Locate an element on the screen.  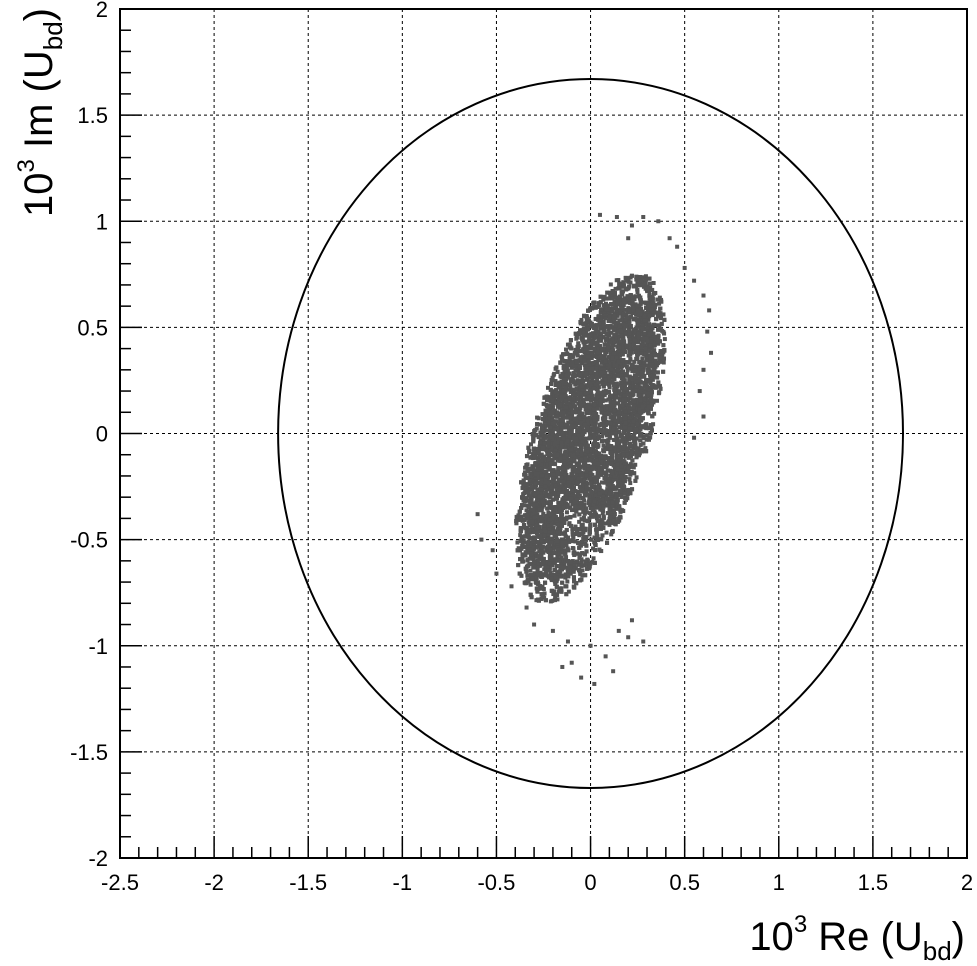
scatter-points is located at coordinates (594, 449).